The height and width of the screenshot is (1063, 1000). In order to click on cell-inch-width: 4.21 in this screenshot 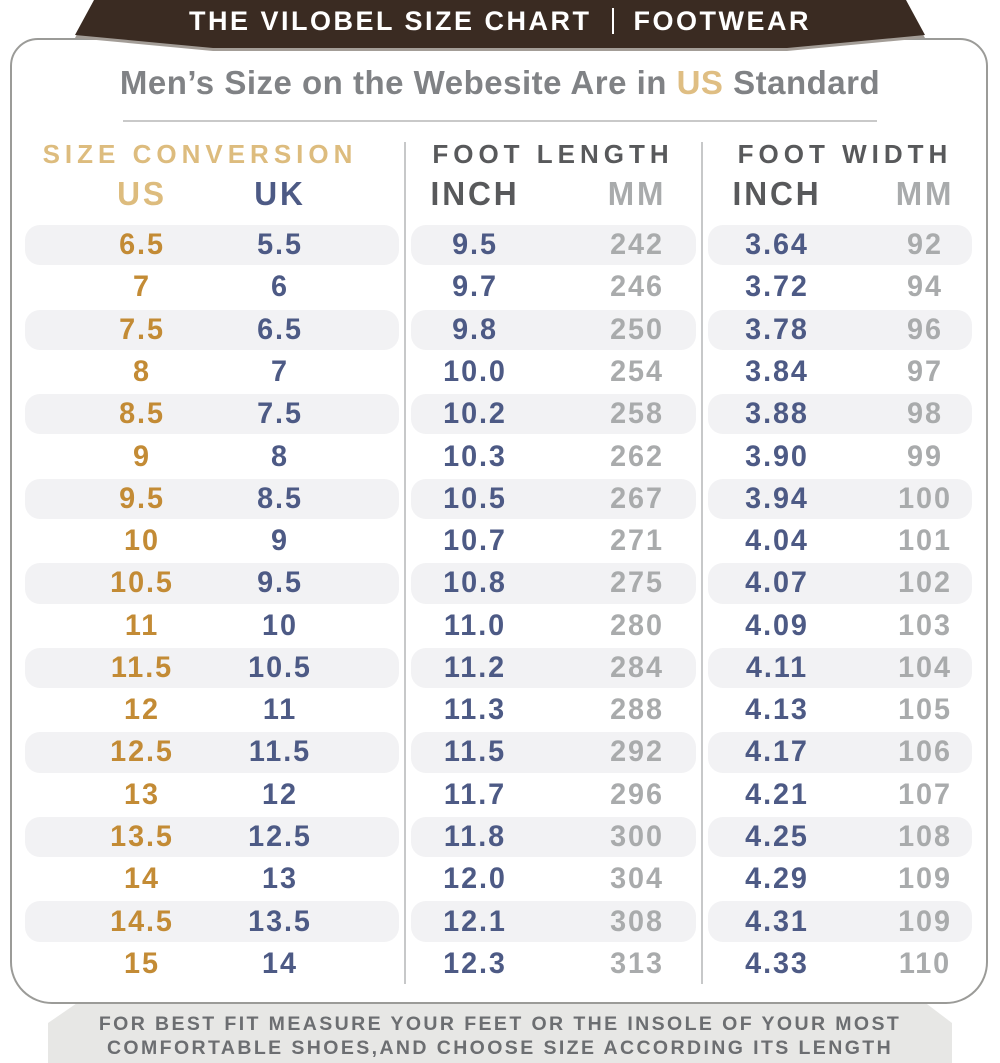, I will do `click(777, 794)`.